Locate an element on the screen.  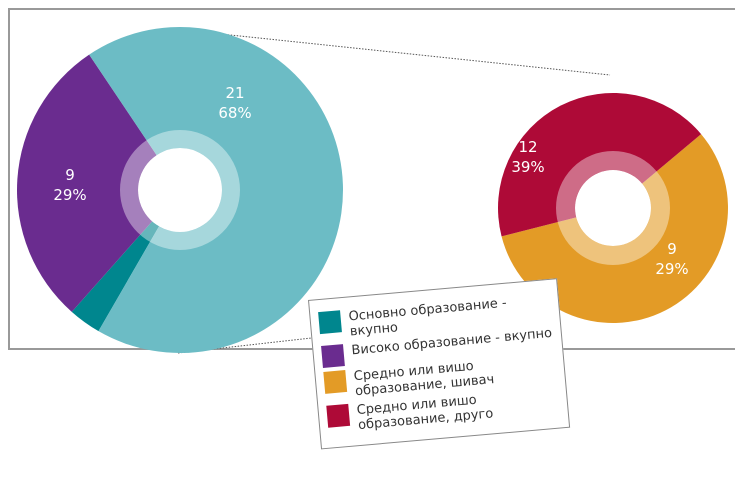
percent-label: 39% is located at coordinates (527, 167).